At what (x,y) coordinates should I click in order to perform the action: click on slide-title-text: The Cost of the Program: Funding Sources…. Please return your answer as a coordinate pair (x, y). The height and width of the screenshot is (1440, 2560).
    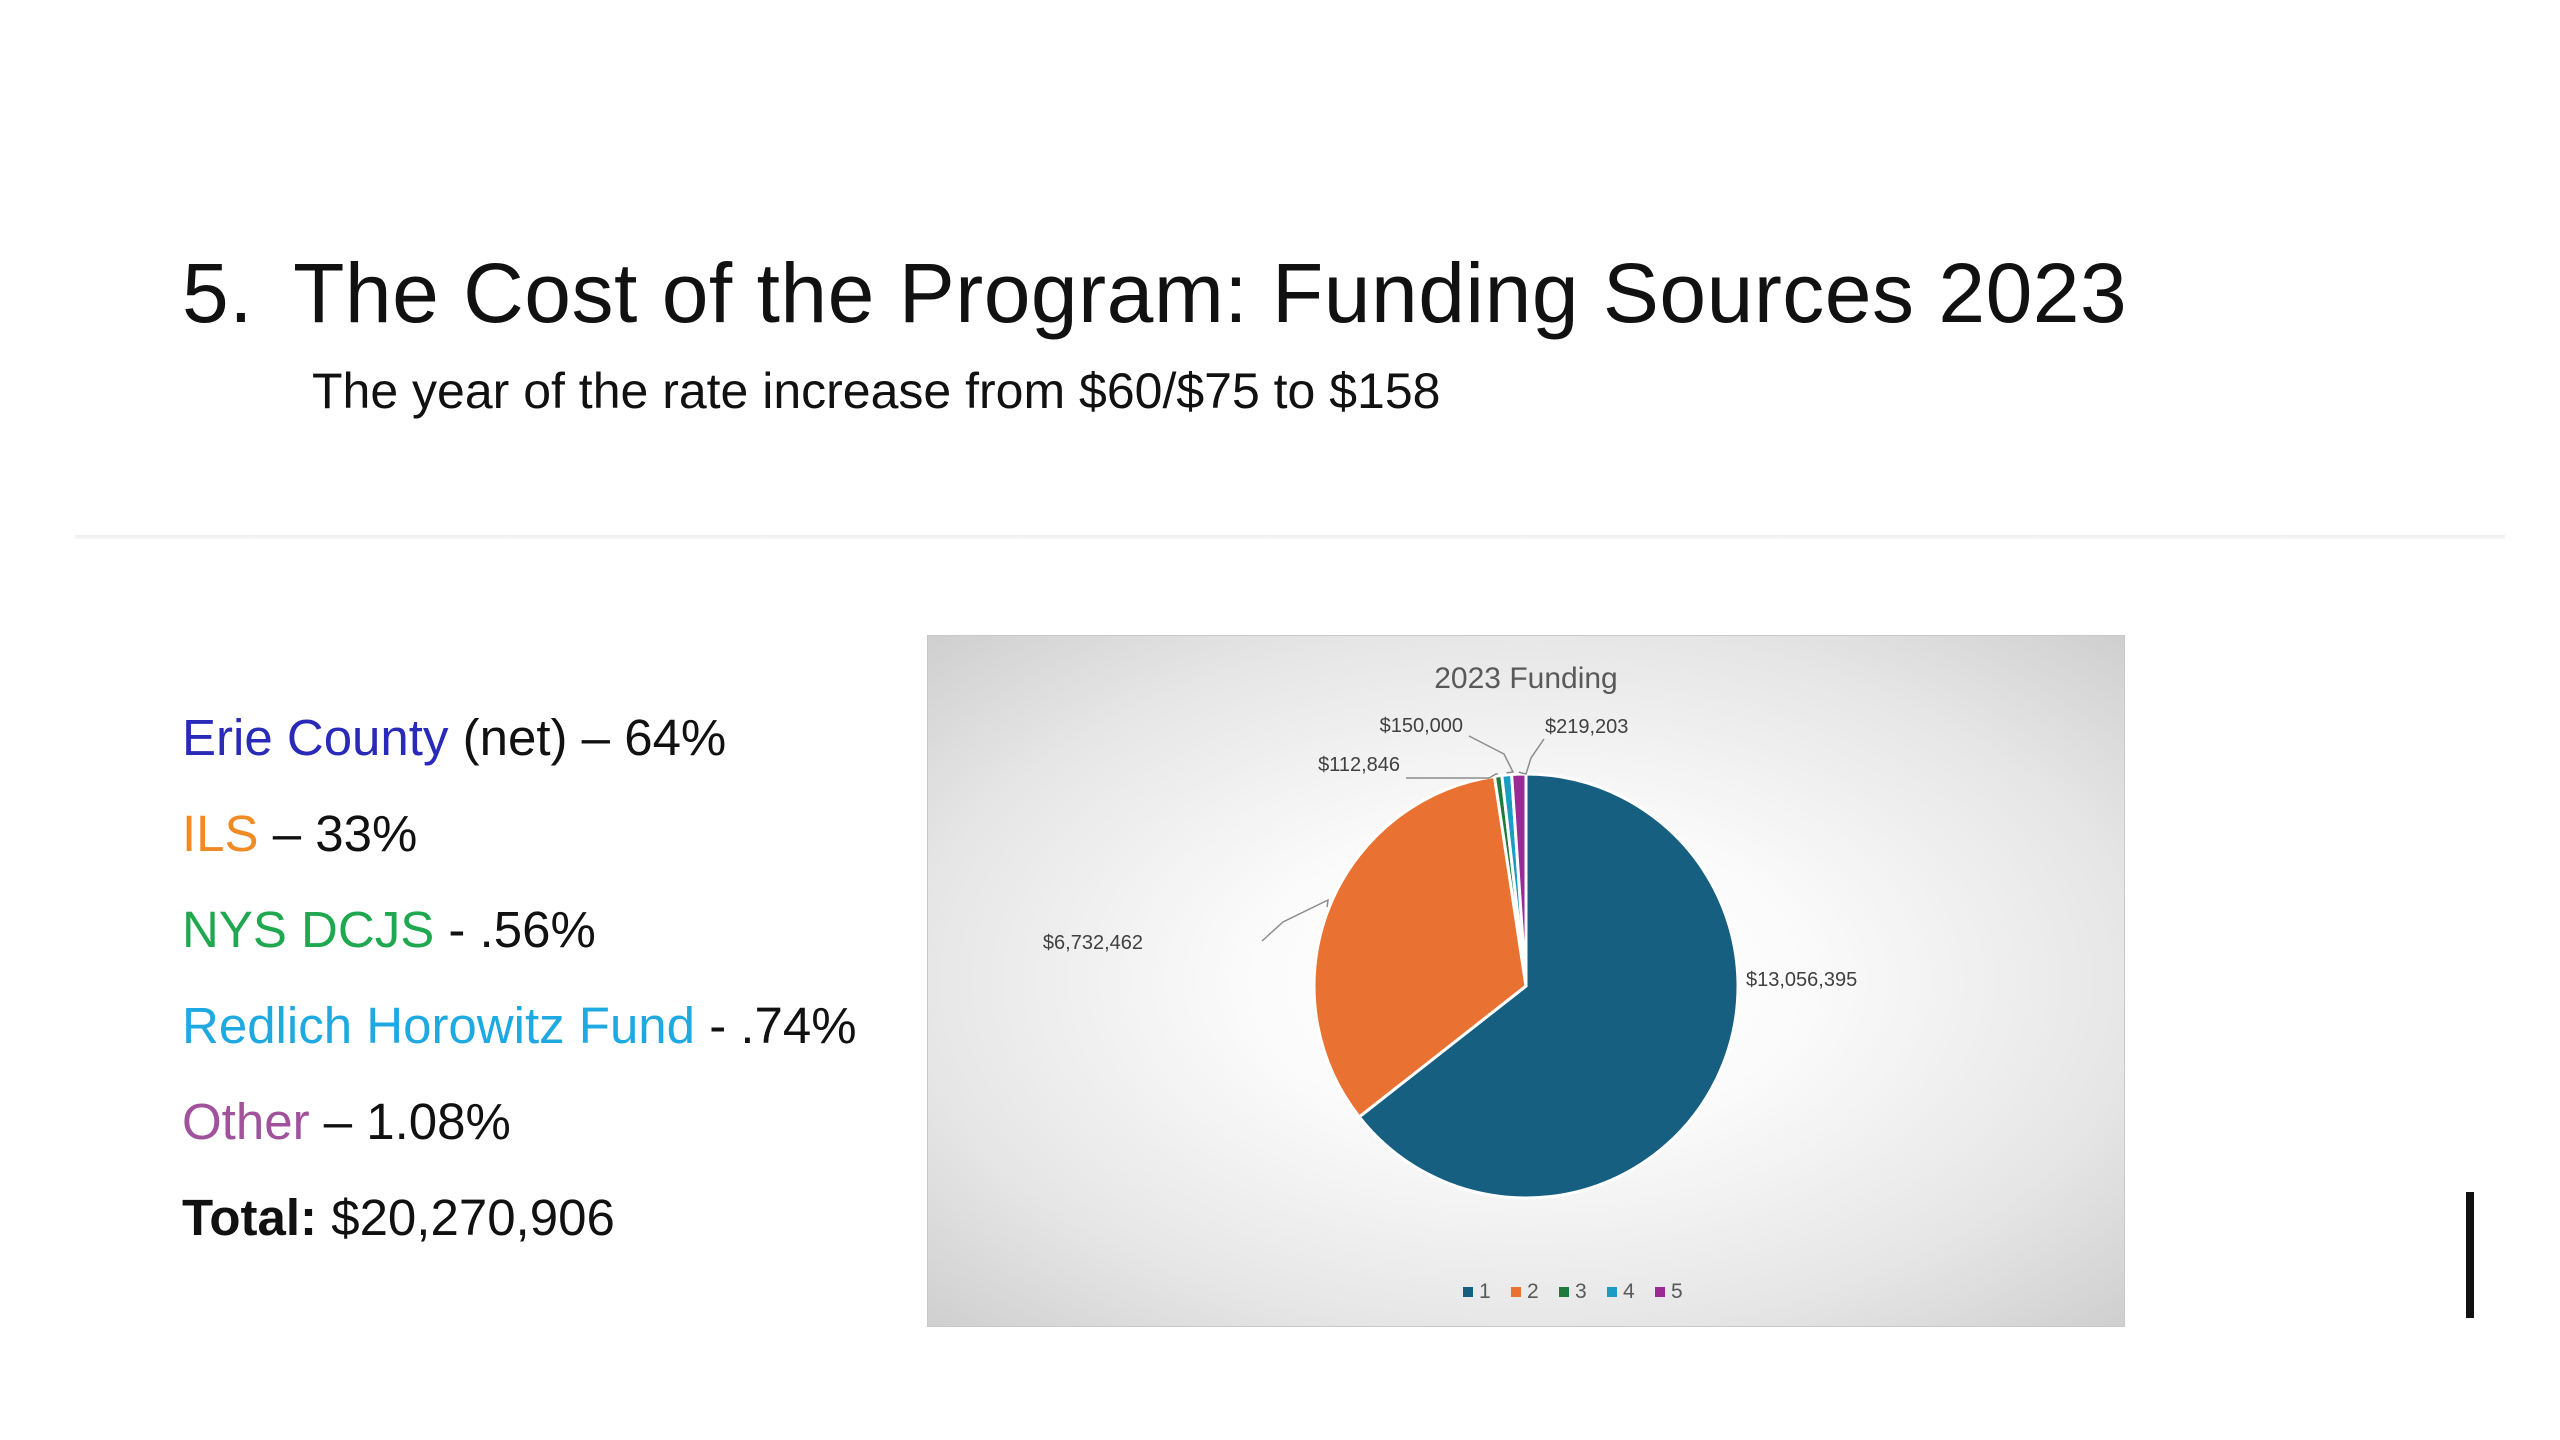
    Looking at the image, I should click on (1210, 293).